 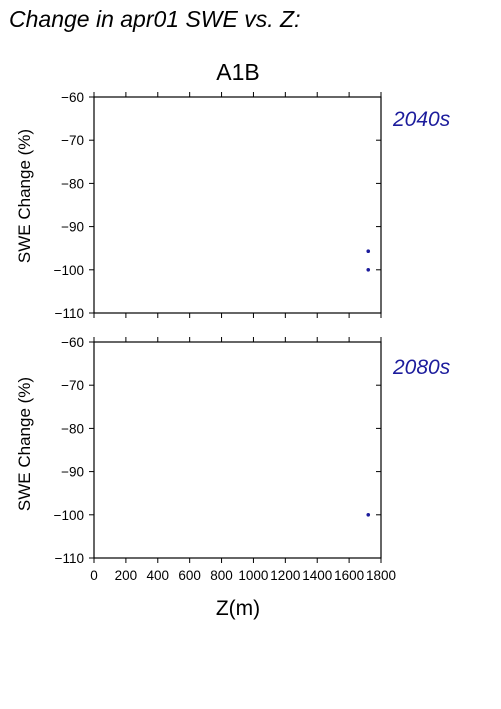 What do you see at coordinates (421, 367) in the screenshot?
I see `period-label: 2080s` at bounding box center [421, 367].